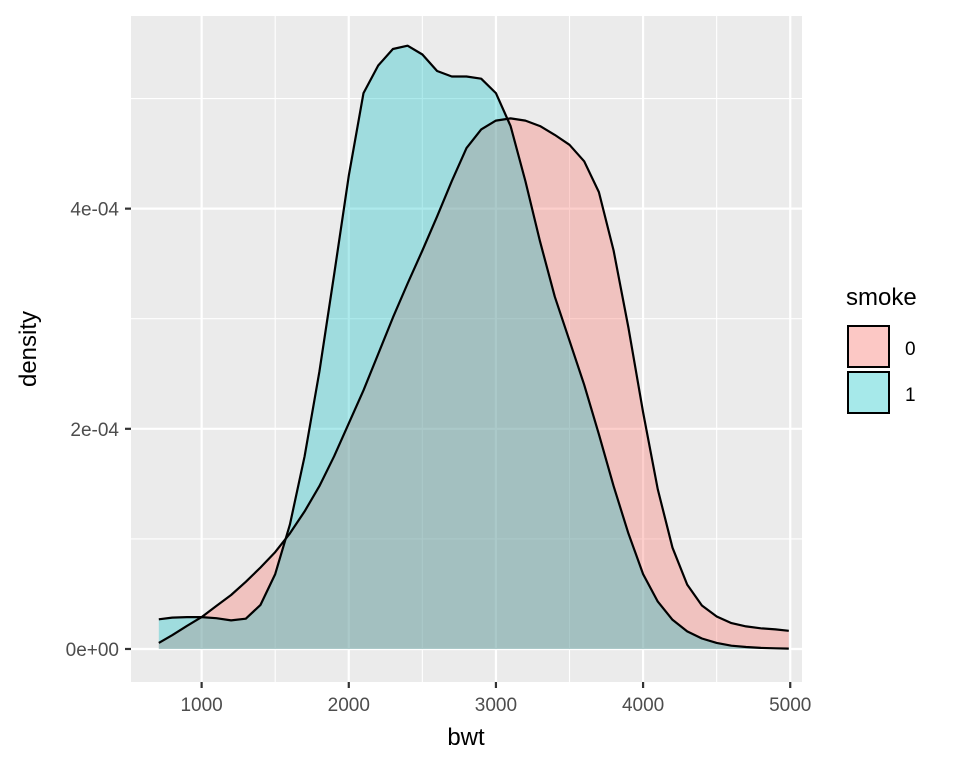  What do you see at coordinates (910, 395) in the screenshot?
I see `legend-label-1: 1` at bounding box center [910, 395].